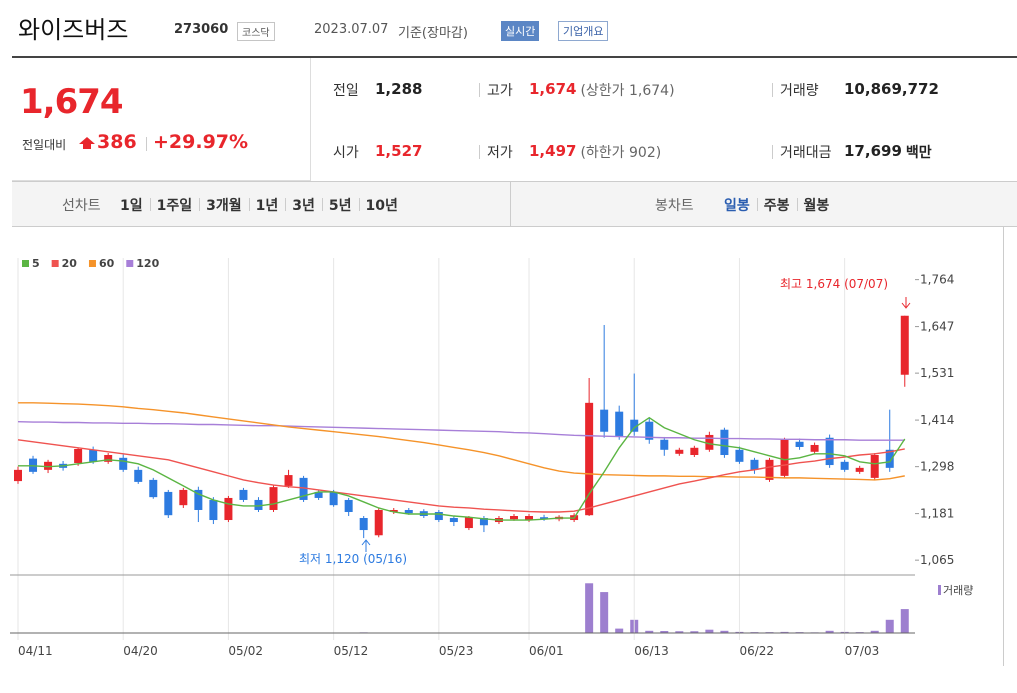 Image resolution: width=1017 pixels, height=693 pixels. What do you see at coordinates (776, 206) in the screenshot?
I see `tab: 주봉` at bounding box center [776, 206].